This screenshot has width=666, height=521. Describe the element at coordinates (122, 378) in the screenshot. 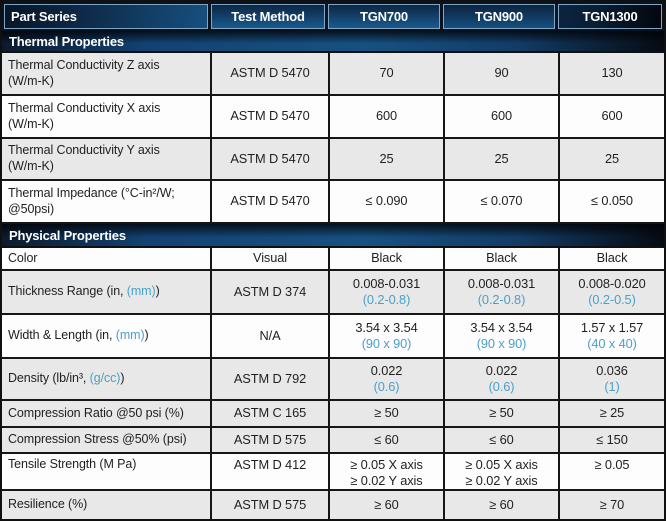

I see `value-text: )` at that location.